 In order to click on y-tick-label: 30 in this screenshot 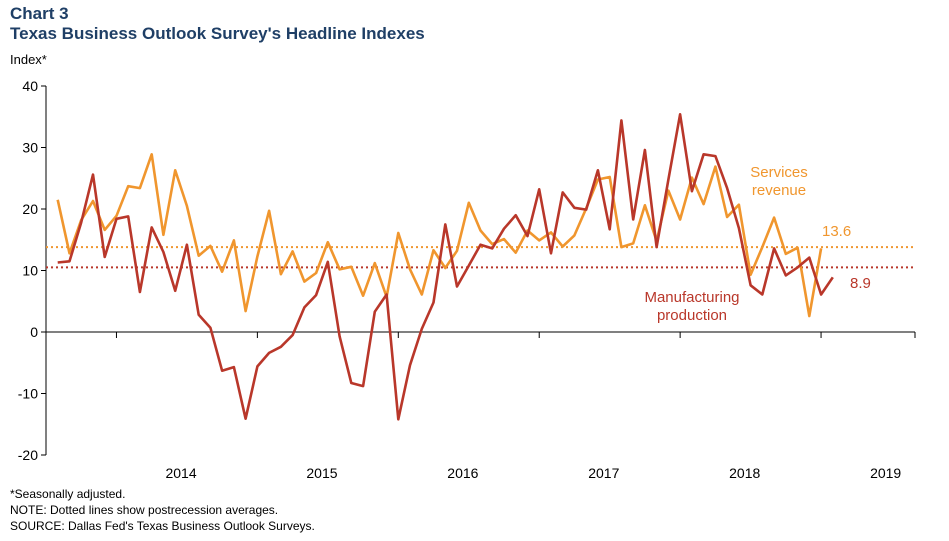, I will do `click(30, 148)`.